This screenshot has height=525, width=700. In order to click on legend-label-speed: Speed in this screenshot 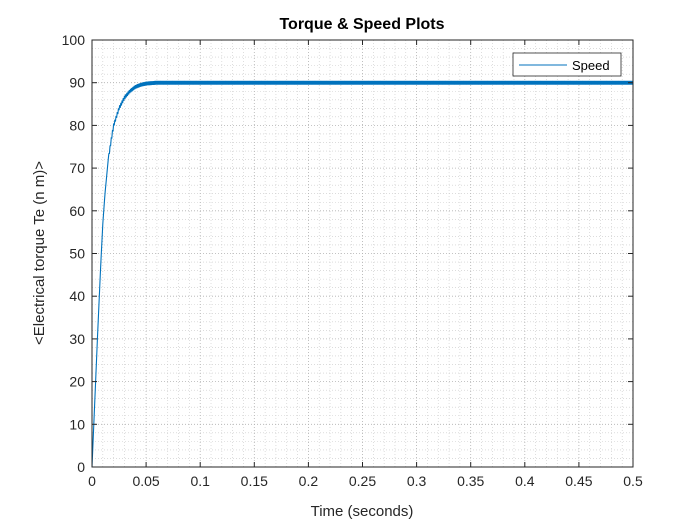, I will do `click(591, 65)`.